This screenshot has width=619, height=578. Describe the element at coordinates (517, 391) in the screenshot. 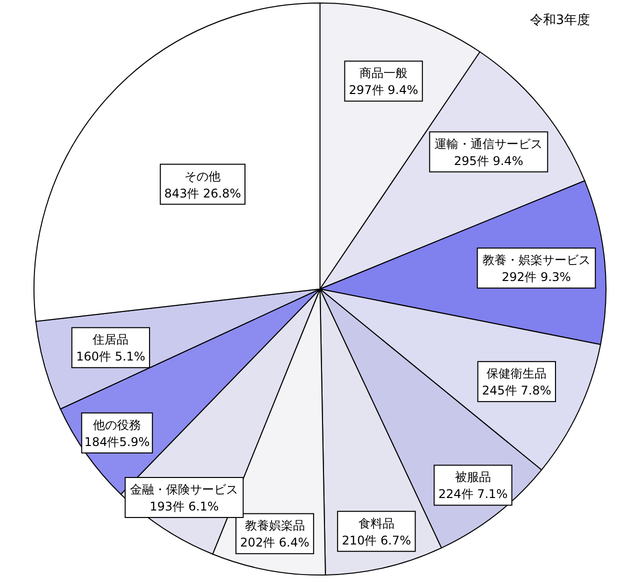

I see `data-label: 245件 7.8%` at that location.